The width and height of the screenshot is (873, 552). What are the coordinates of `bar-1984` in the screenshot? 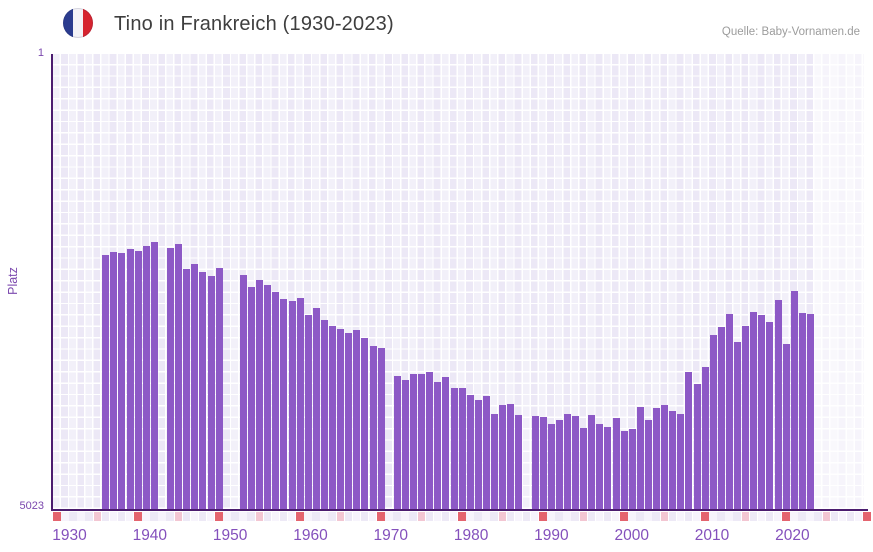 It's located at (494, 461).